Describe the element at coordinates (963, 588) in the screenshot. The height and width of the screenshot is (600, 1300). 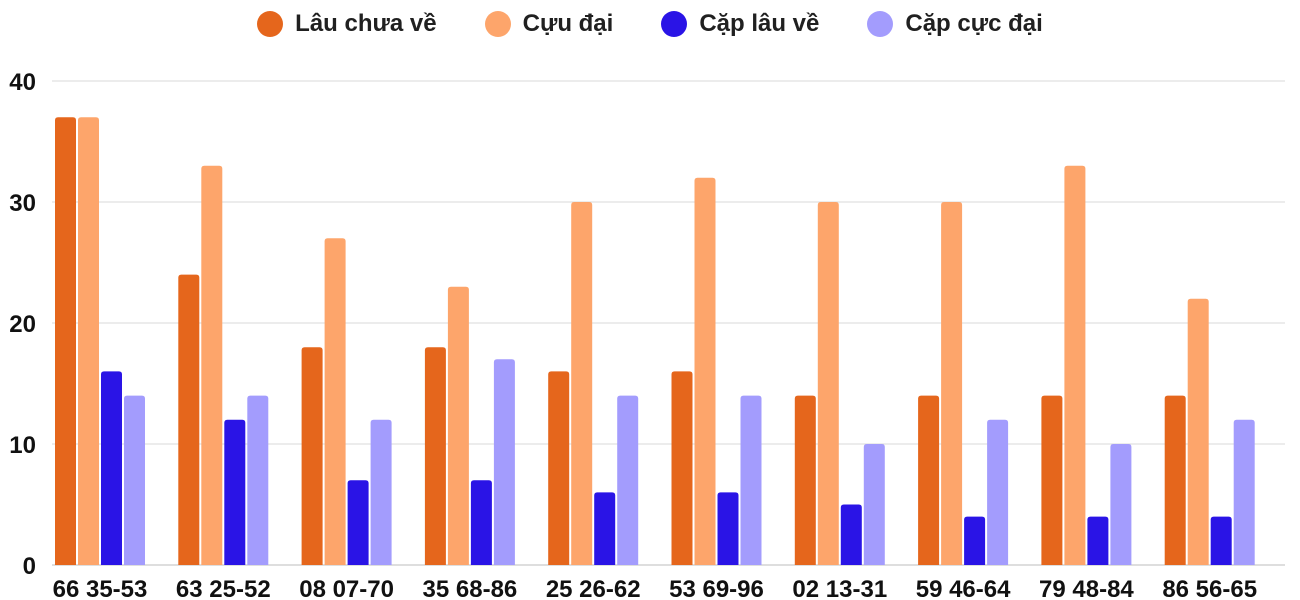
I see `x-tick-label: 59 46-64` at that location.